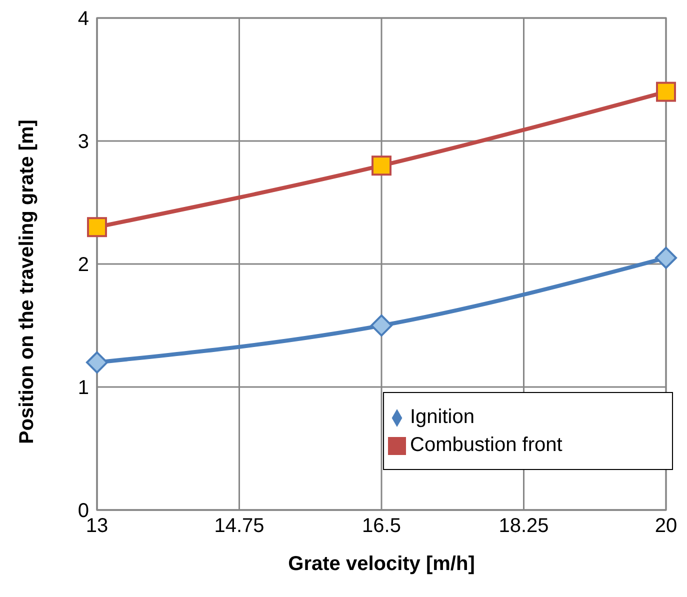 This screenshot has height=597, width=687. Describe the element at coordinates (523, 526) in the screenshot. I see `x-tick-label: 18.25` at that location.